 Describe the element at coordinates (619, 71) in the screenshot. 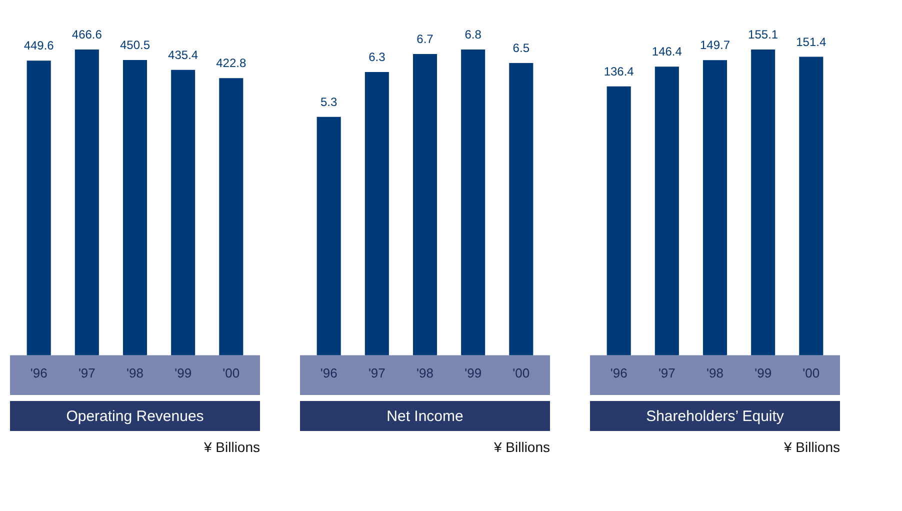

I see `data-label: 136.4` at that location.